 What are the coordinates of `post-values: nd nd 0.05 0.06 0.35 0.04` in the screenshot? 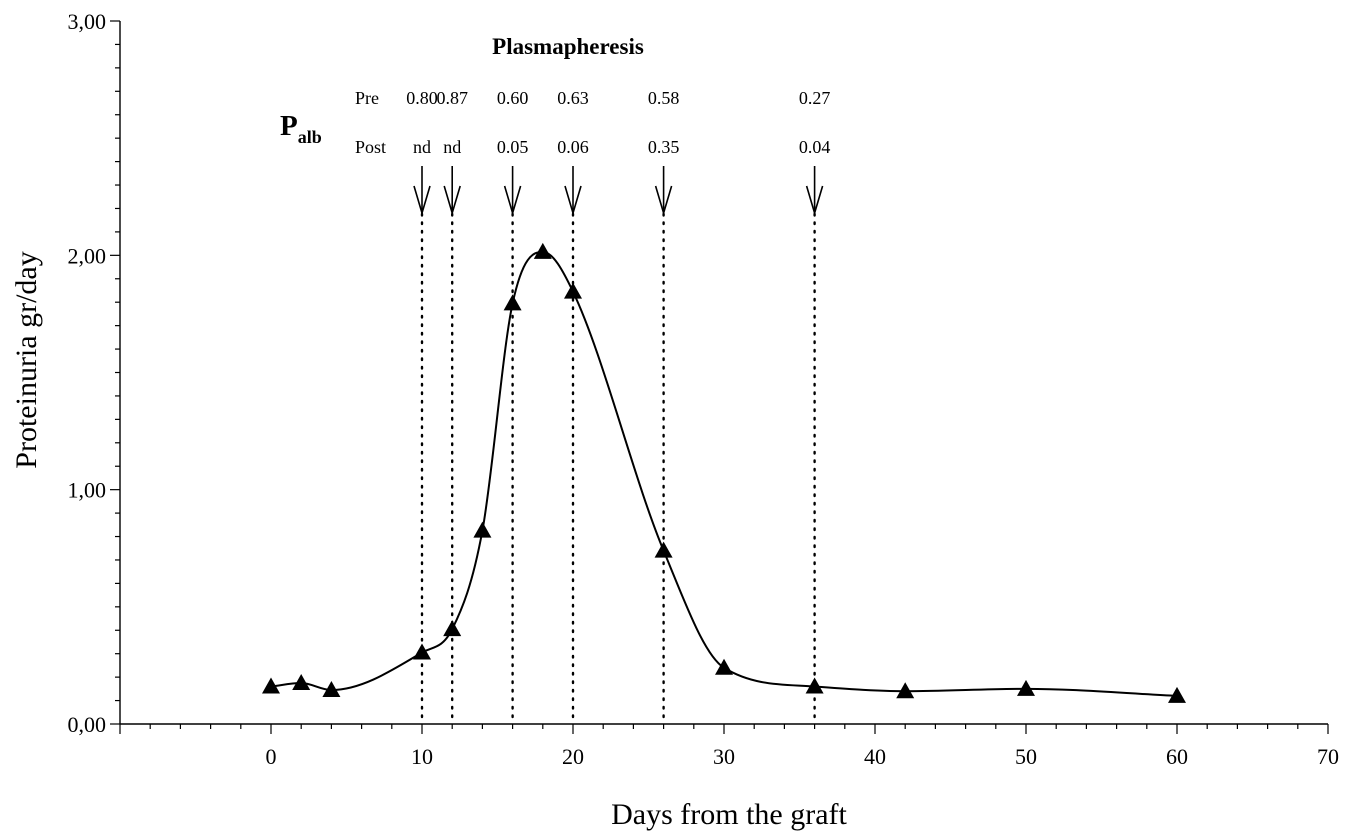 It's located at (621, 147).